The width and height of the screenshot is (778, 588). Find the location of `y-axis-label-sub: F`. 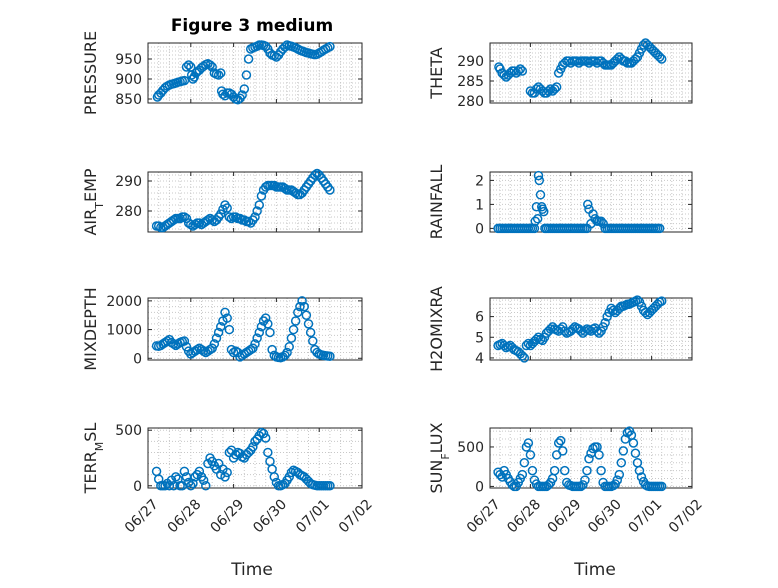

y-axis-label-sub: F is located at coordinates (445, 456).